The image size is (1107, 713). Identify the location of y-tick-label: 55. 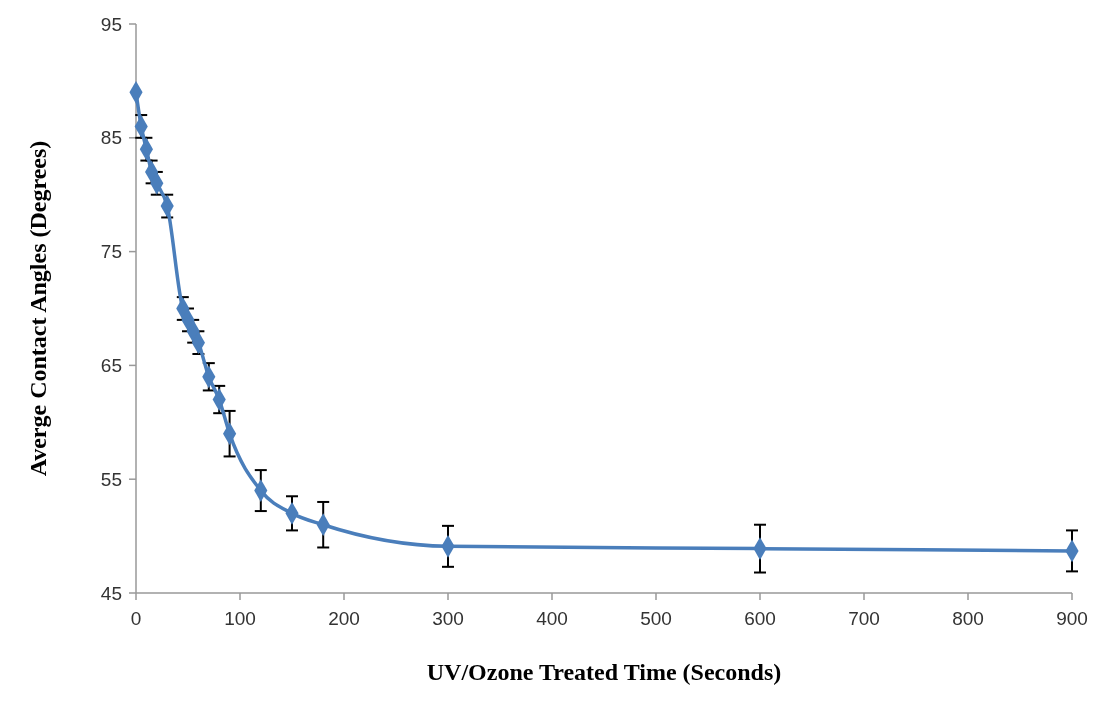
(111, 479).